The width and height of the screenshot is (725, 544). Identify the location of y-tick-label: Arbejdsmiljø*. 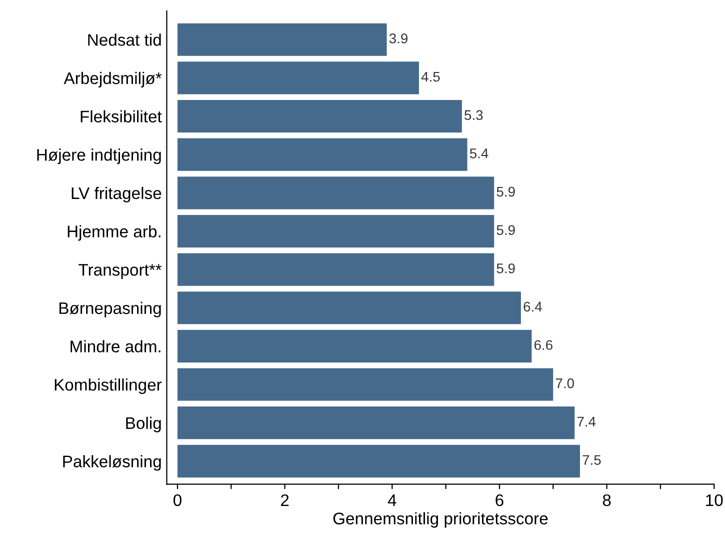
(113, 80).